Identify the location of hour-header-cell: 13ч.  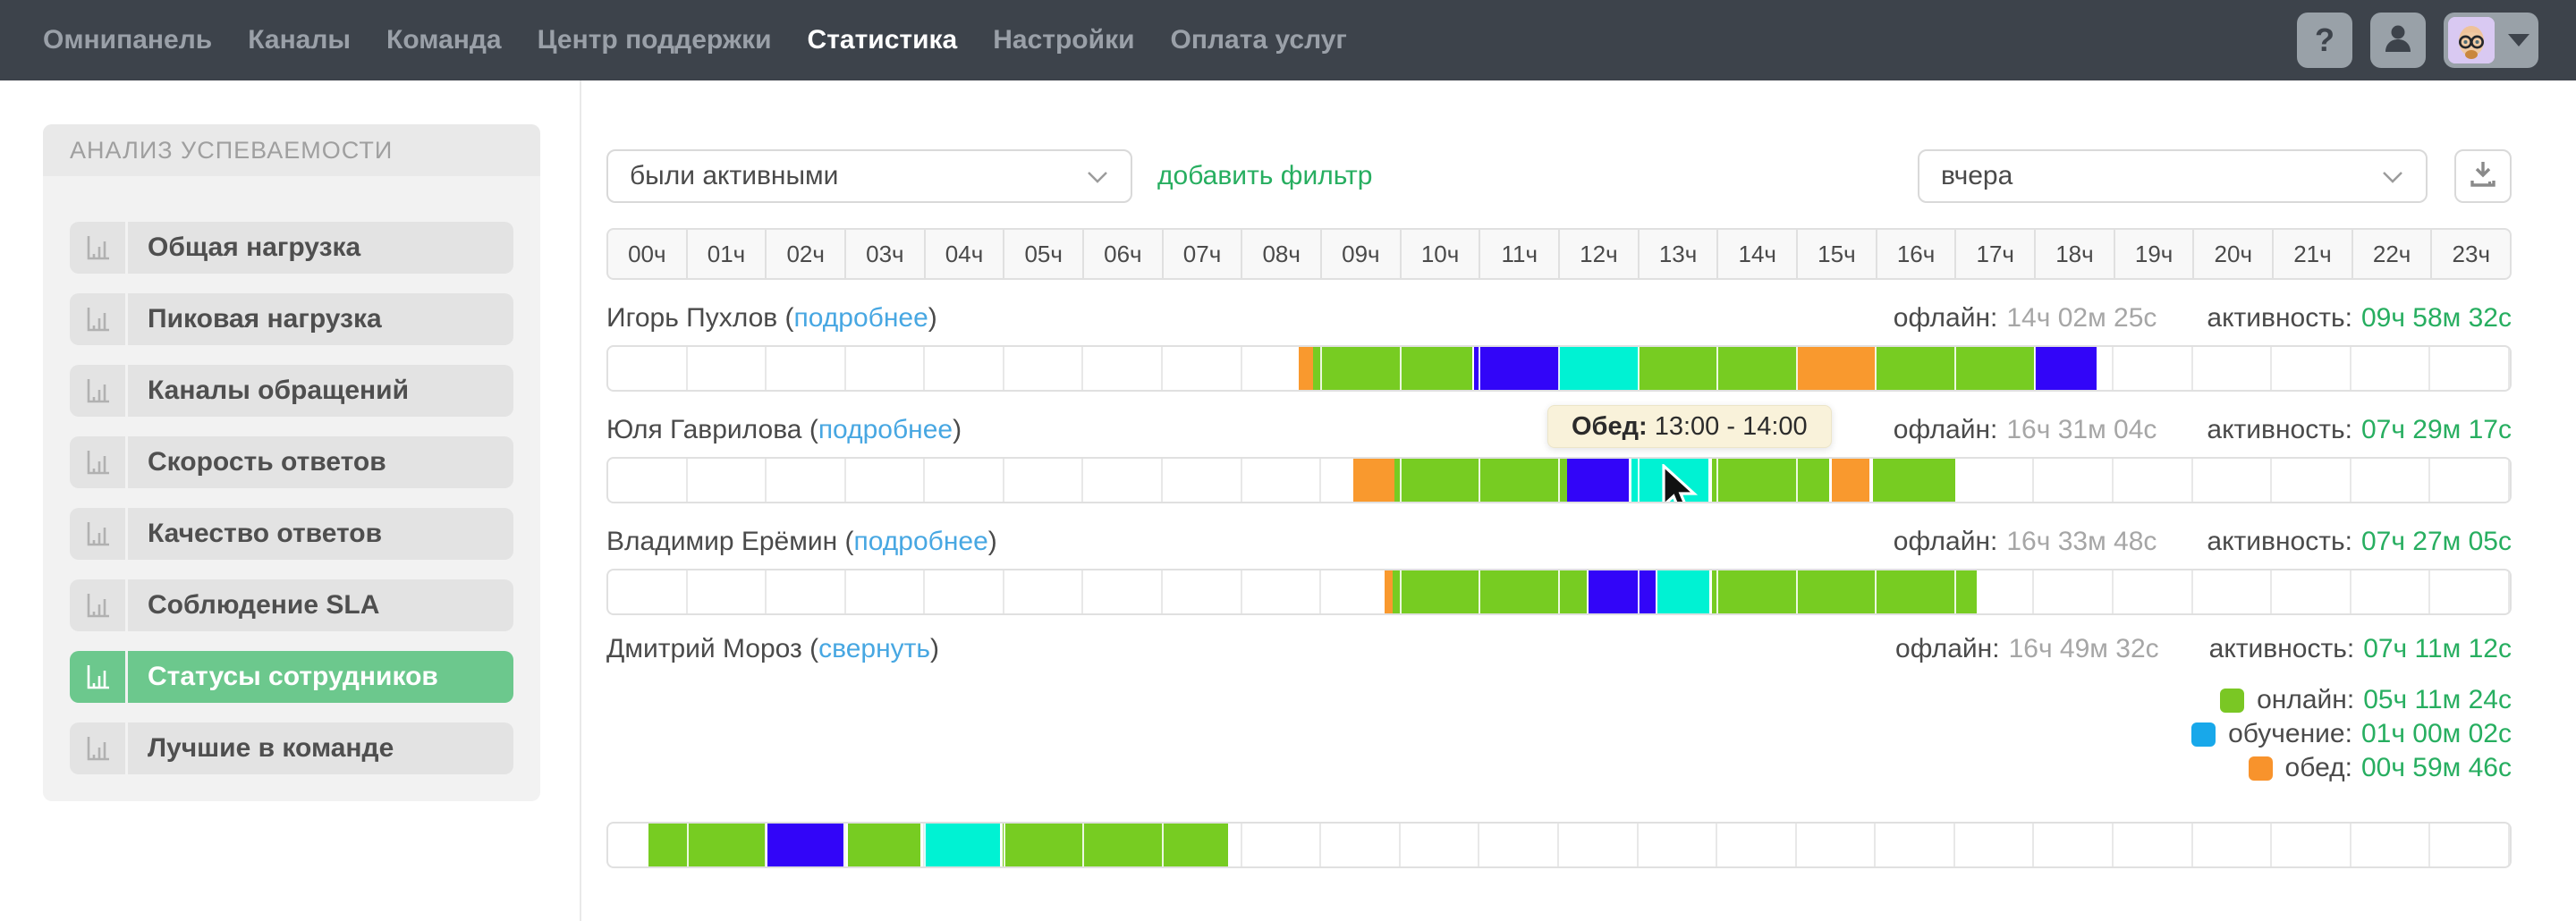
(1679, 254).